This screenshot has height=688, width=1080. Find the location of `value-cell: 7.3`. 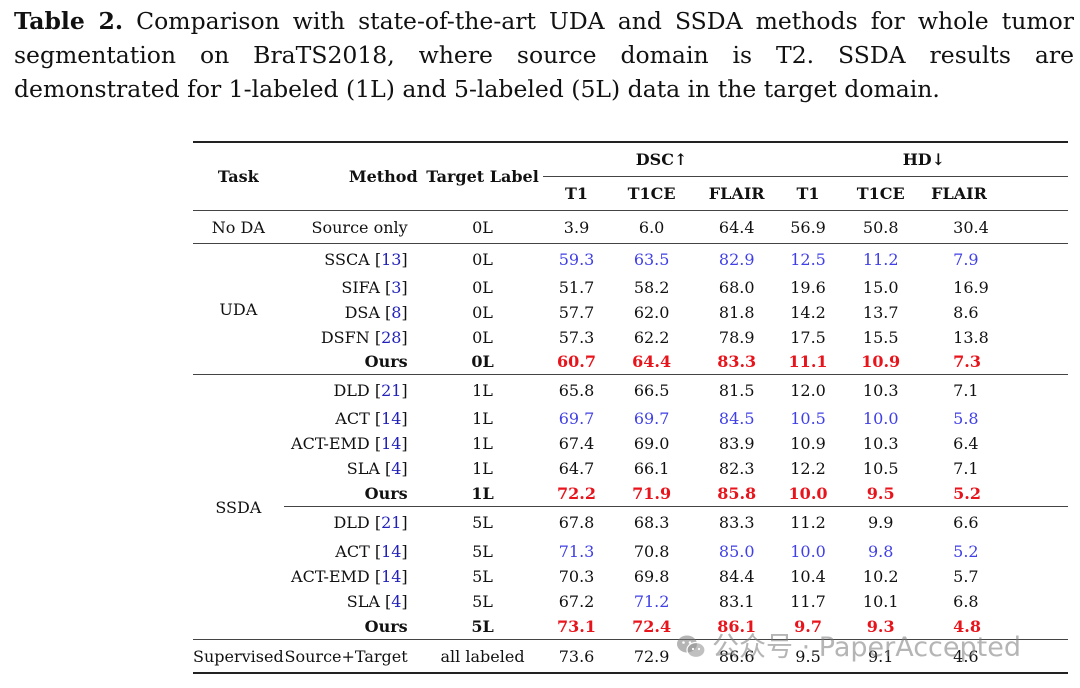

value-cell: 7.3 is located at coordinates (967, 362).